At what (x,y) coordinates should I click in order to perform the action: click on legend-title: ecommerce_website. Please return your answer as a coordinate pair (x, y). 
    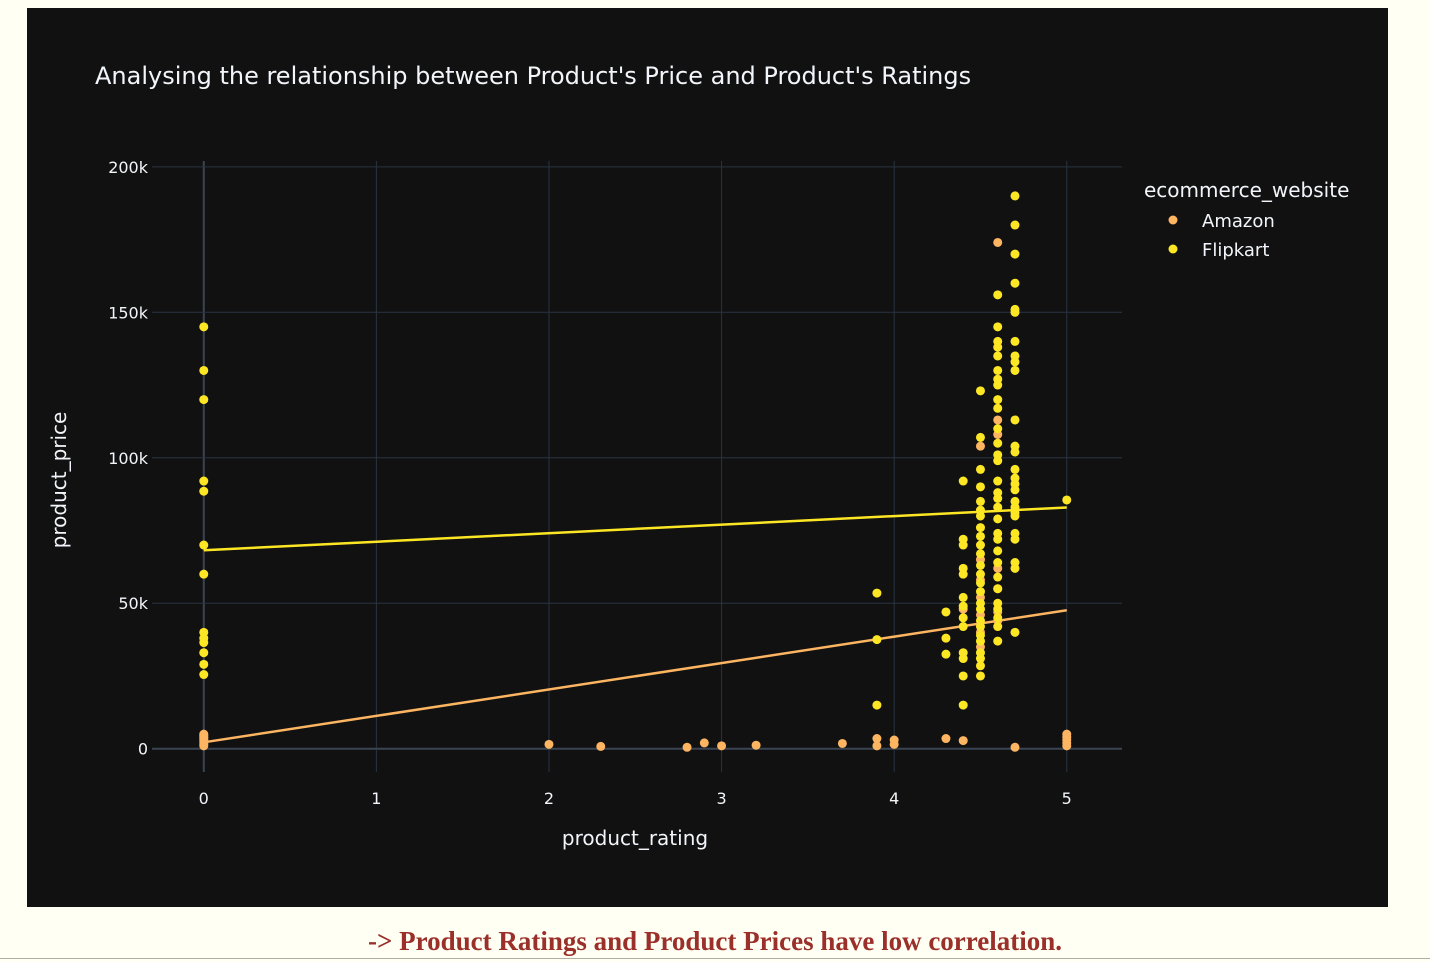
    Looking at the image, I should click on (1246, 190).